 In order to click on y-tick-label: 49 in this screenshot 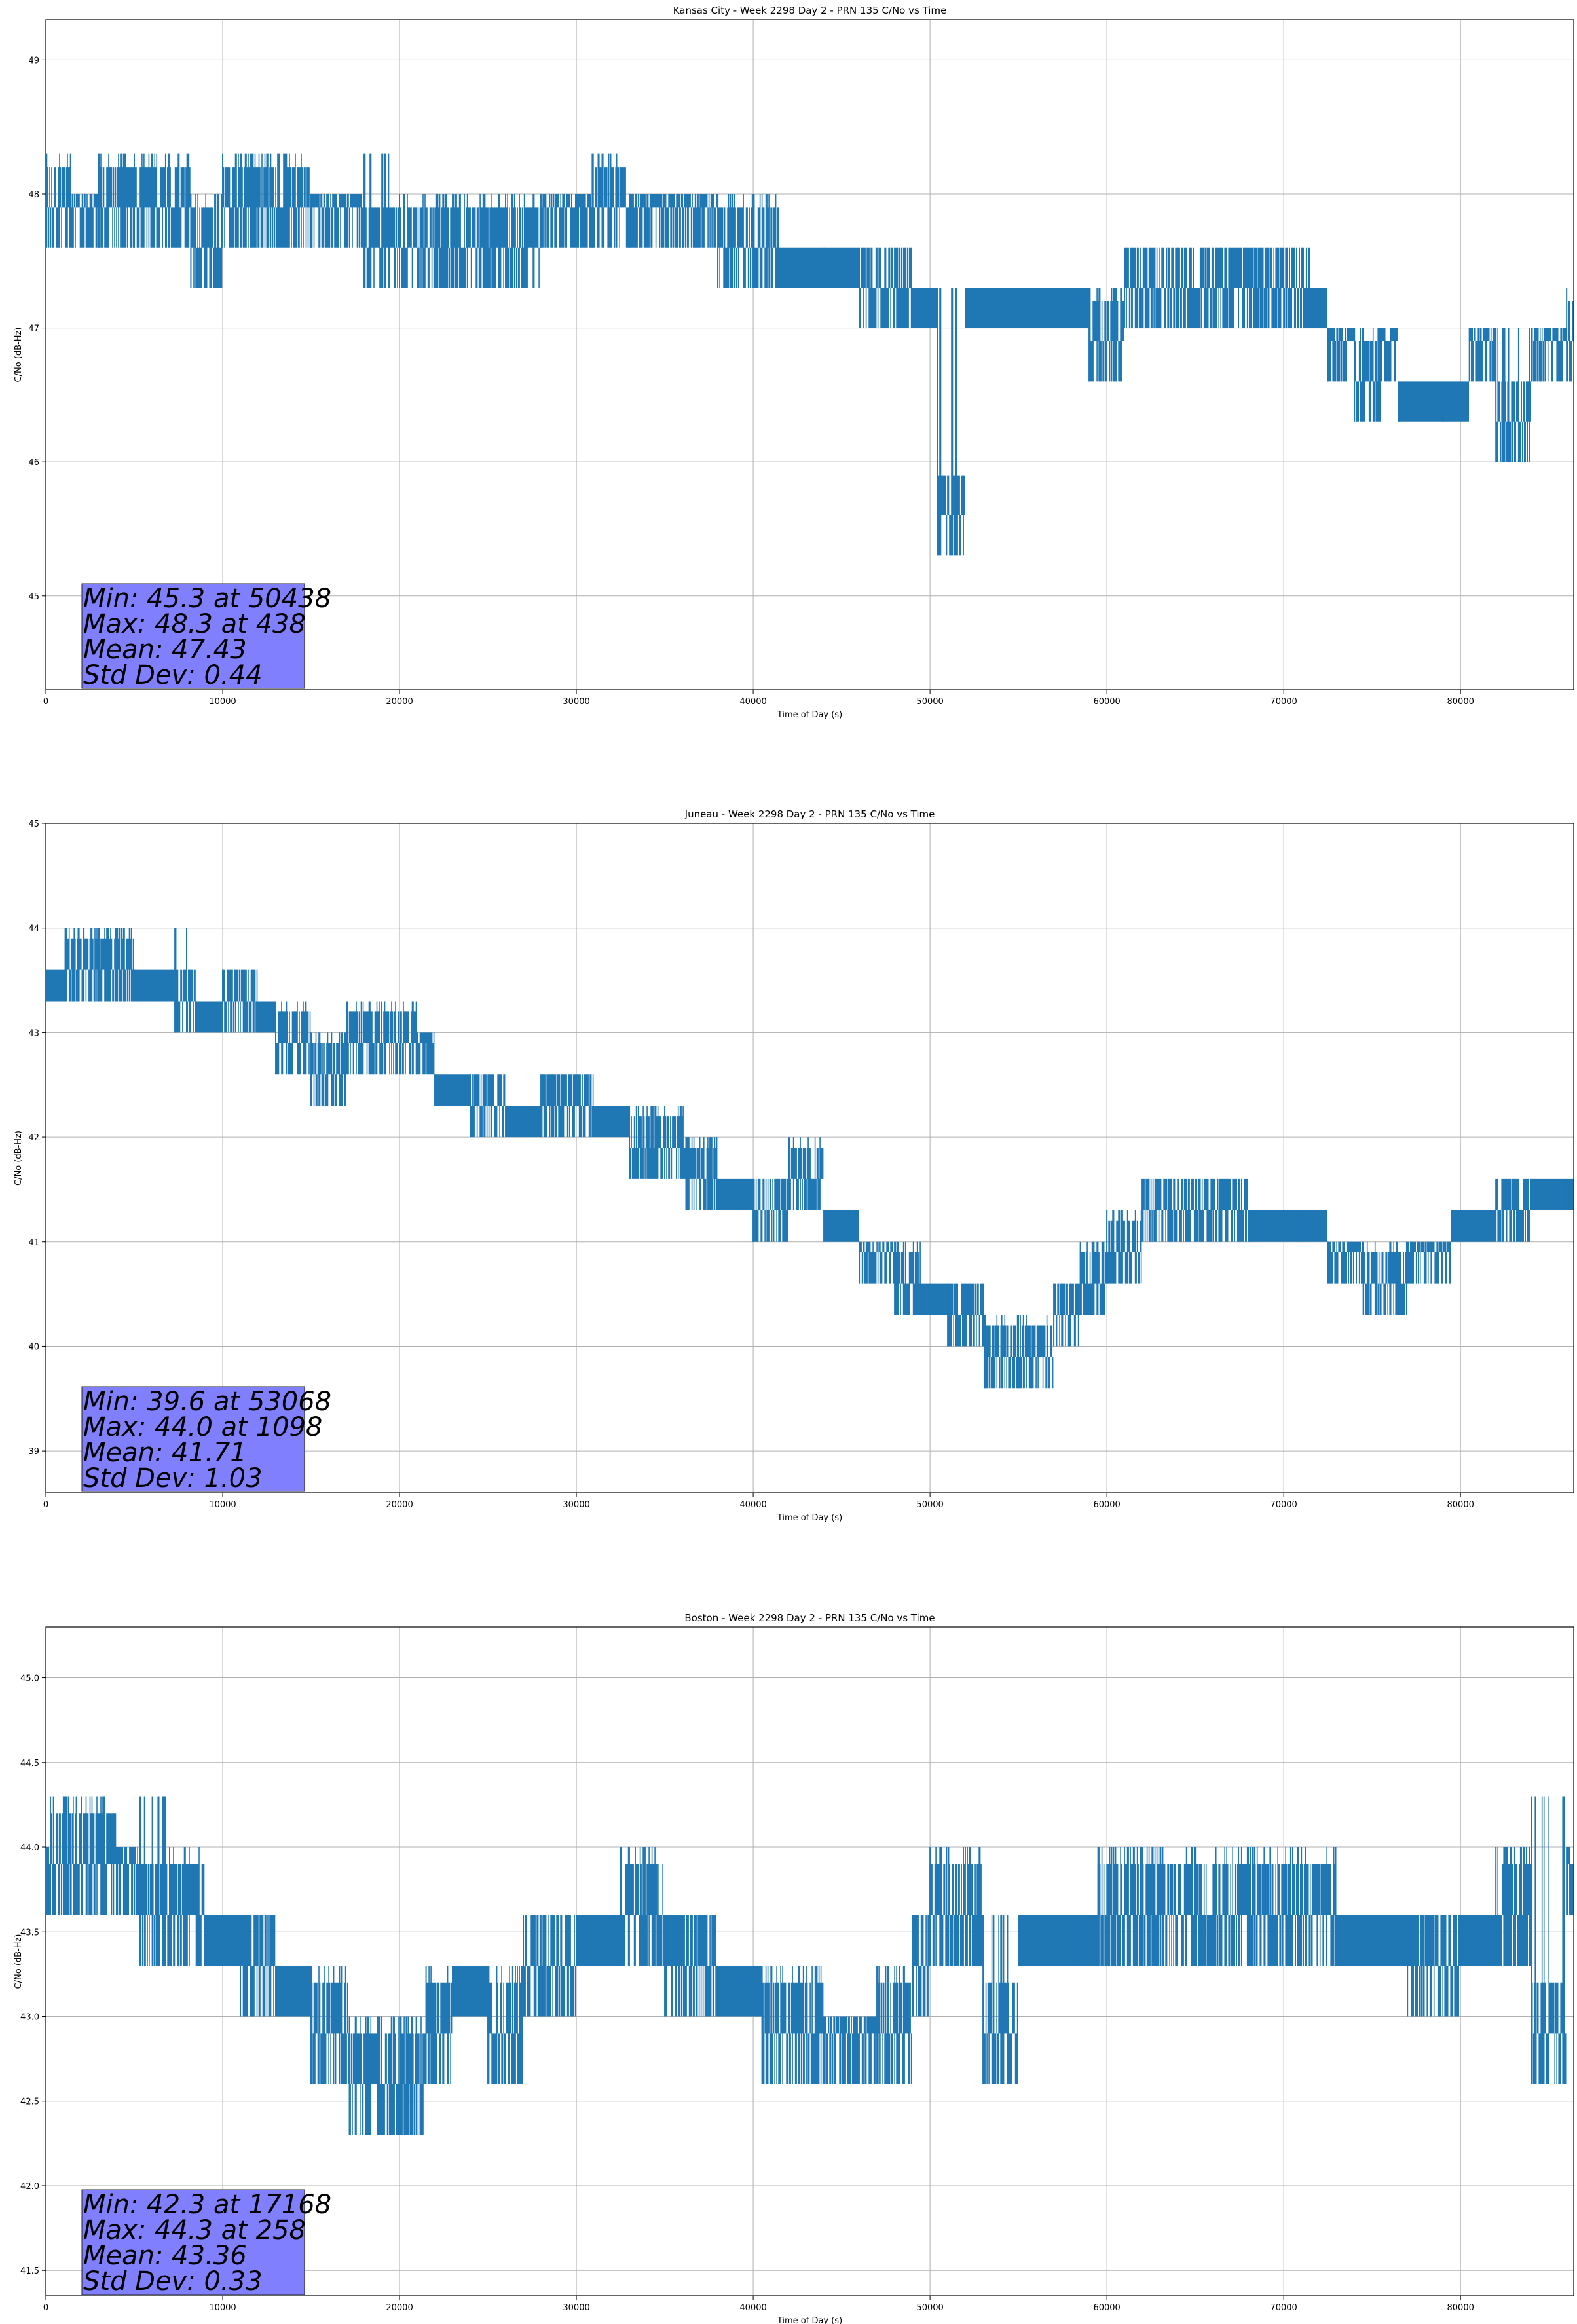, I will do `click(33, 61)`.